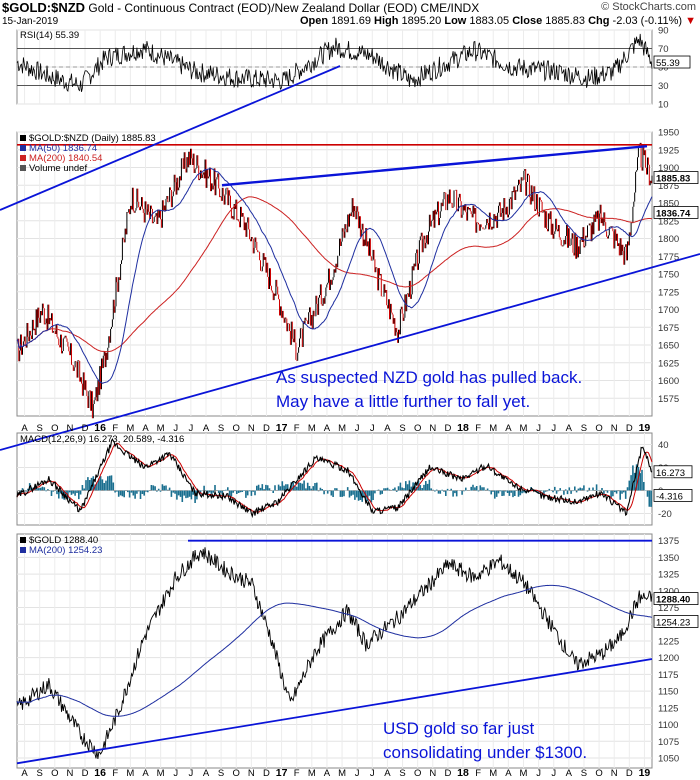  I want to click on price-legend-1: MA(50) 1836.74, so click(63, 148).